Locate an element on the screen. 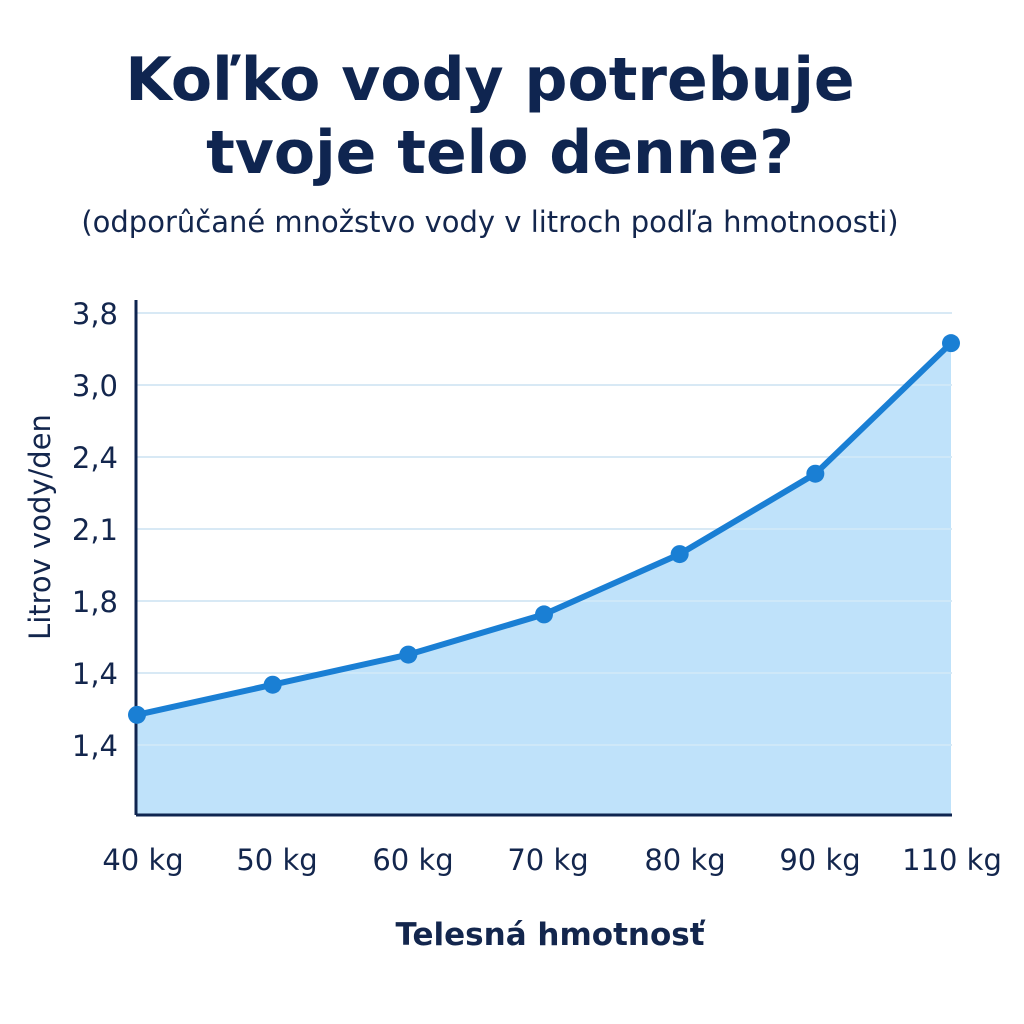 The width and height of the screenshot is (1024, 1024). x-tick-label: 60 kg is located at coordinates (412, 860).